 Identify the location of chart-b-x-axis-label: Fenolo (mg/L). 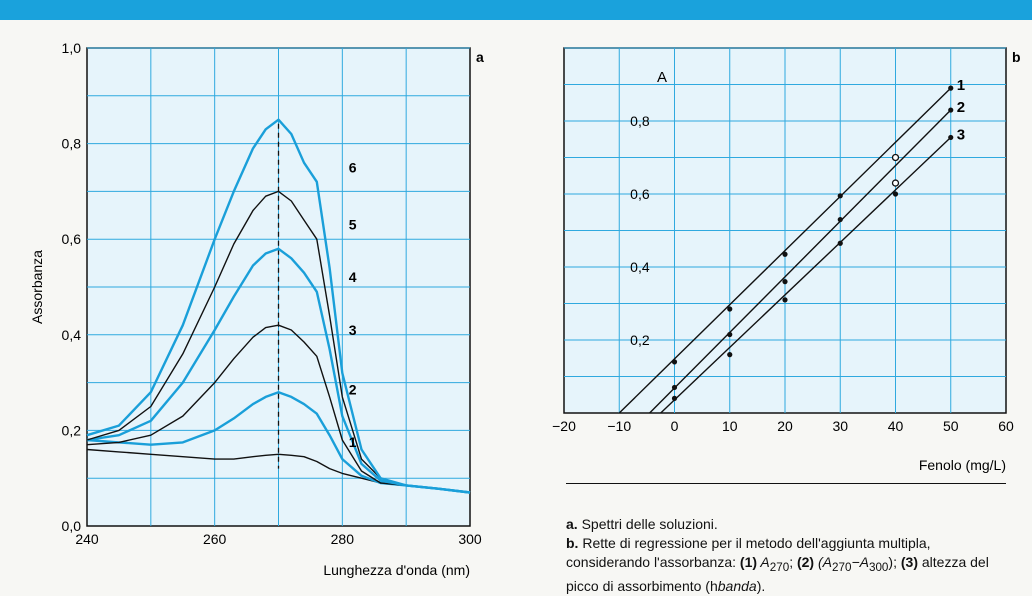
(962, 465).